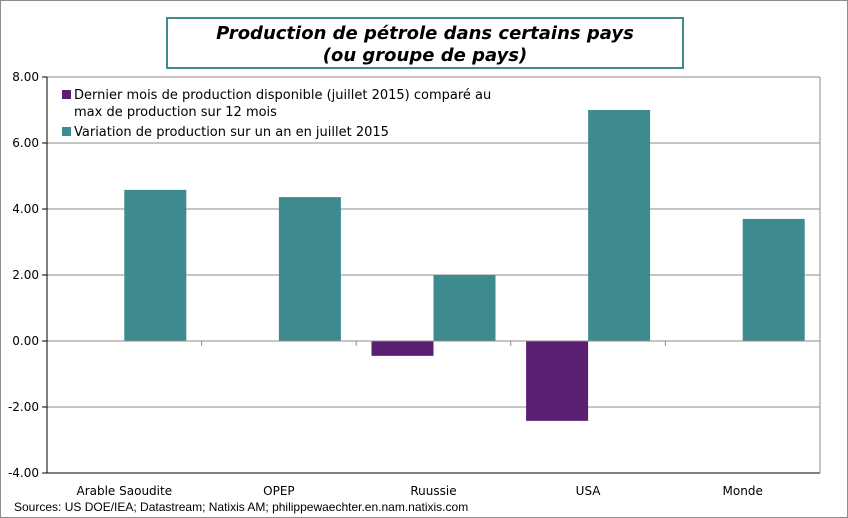 Image resolution: width=848 pixels, height=518 pixels. Describe the element at coordinates (279, 491) in the screenshot. I see `x-tick-label: OPEP` at that location.